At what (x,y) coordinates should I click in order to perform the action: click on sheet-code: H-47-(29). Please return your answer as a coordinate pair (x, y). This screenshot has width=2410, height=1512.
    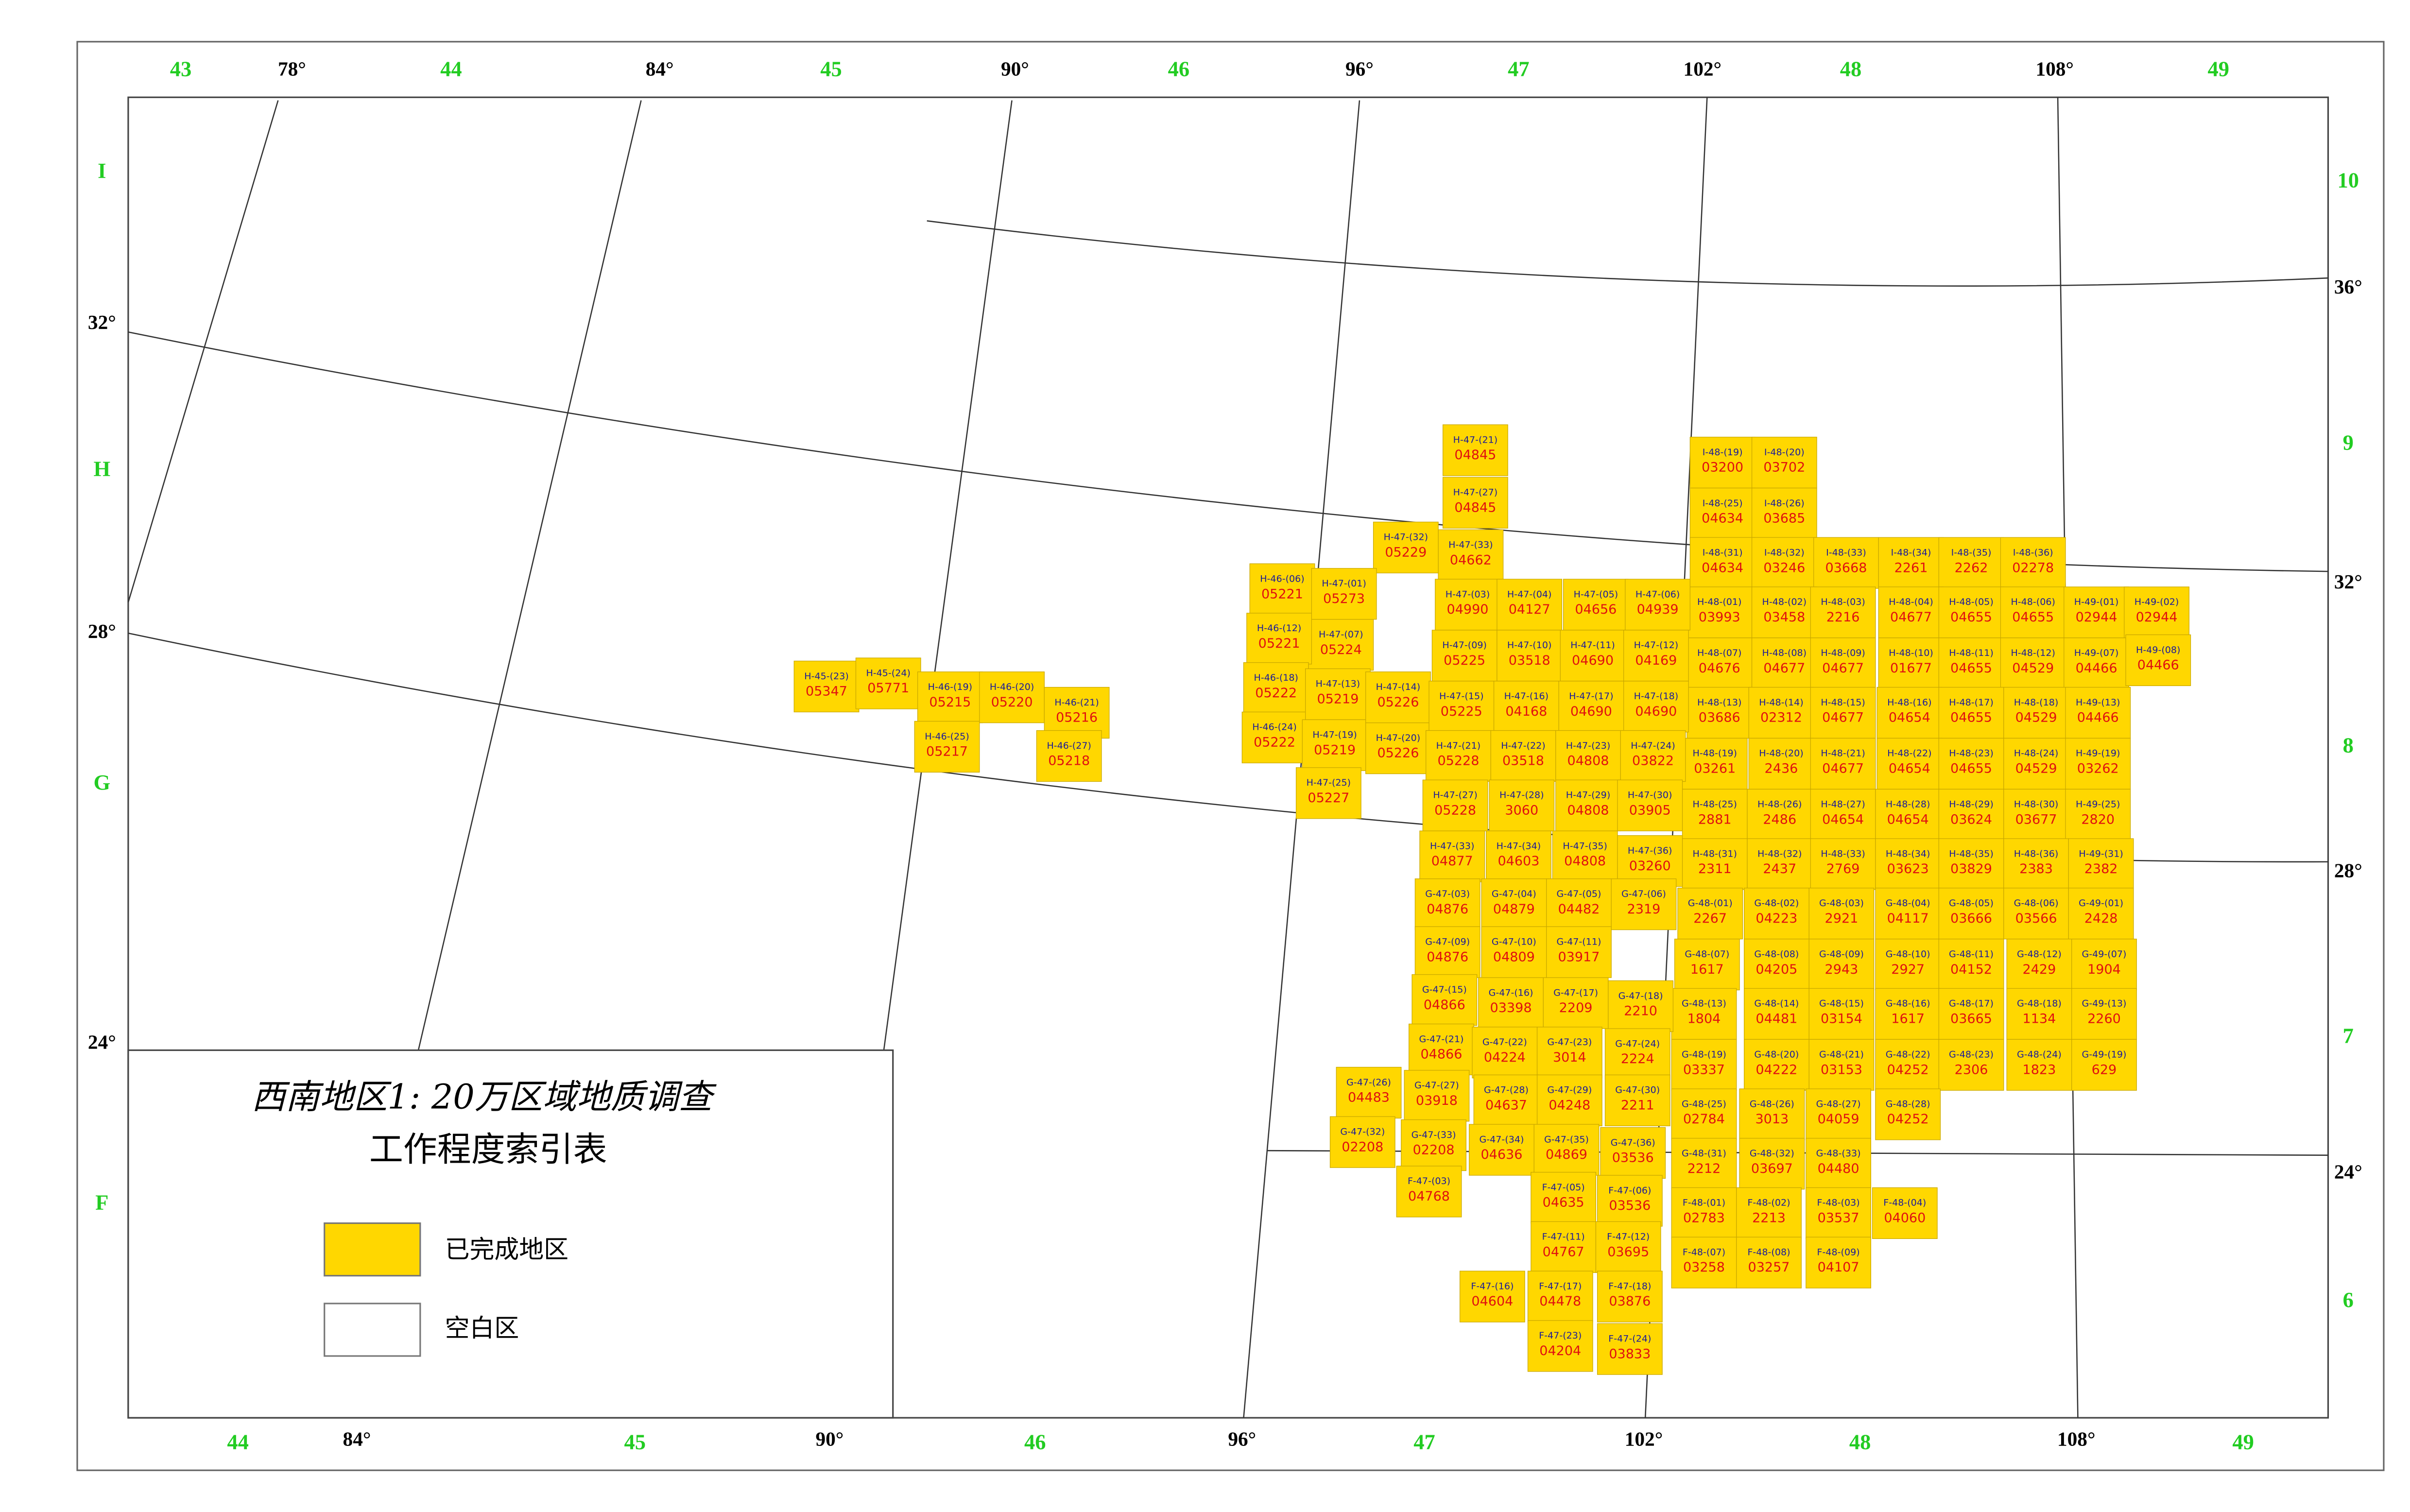
    Looking at the image, I should click on (1588, 795).